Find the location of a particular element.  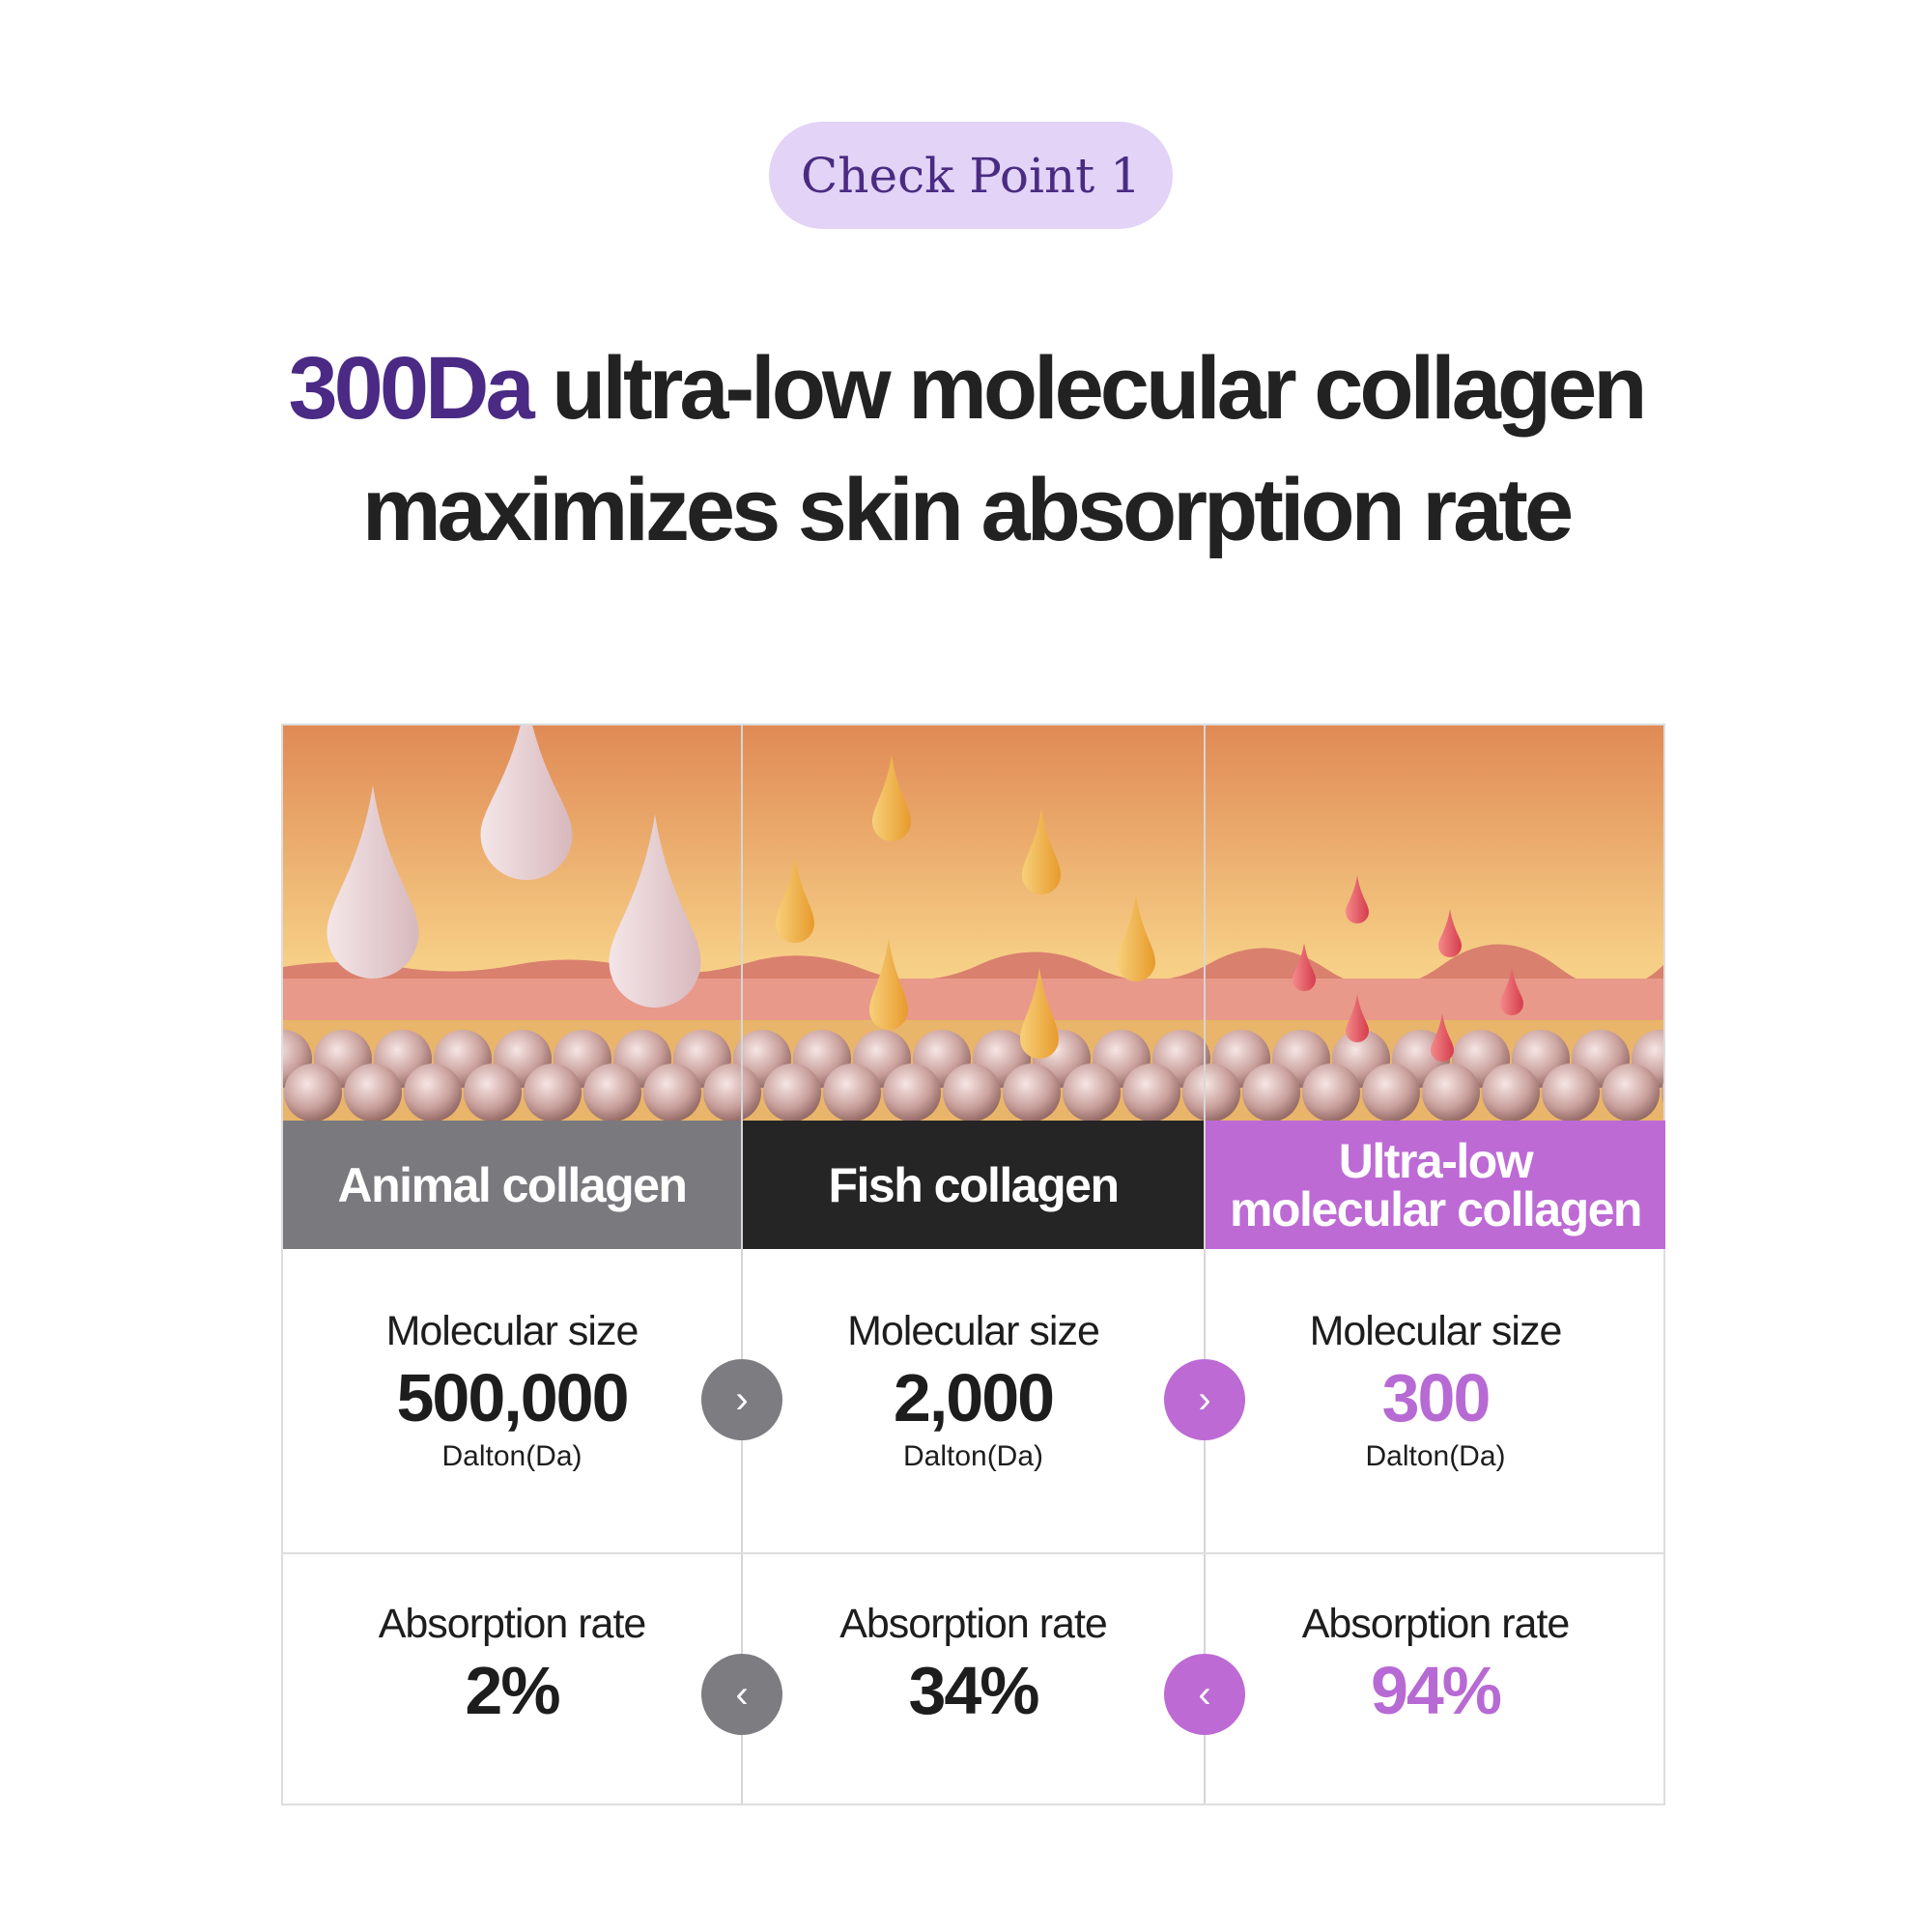

size-value: 300 is located at coordinates (1436, 1397).